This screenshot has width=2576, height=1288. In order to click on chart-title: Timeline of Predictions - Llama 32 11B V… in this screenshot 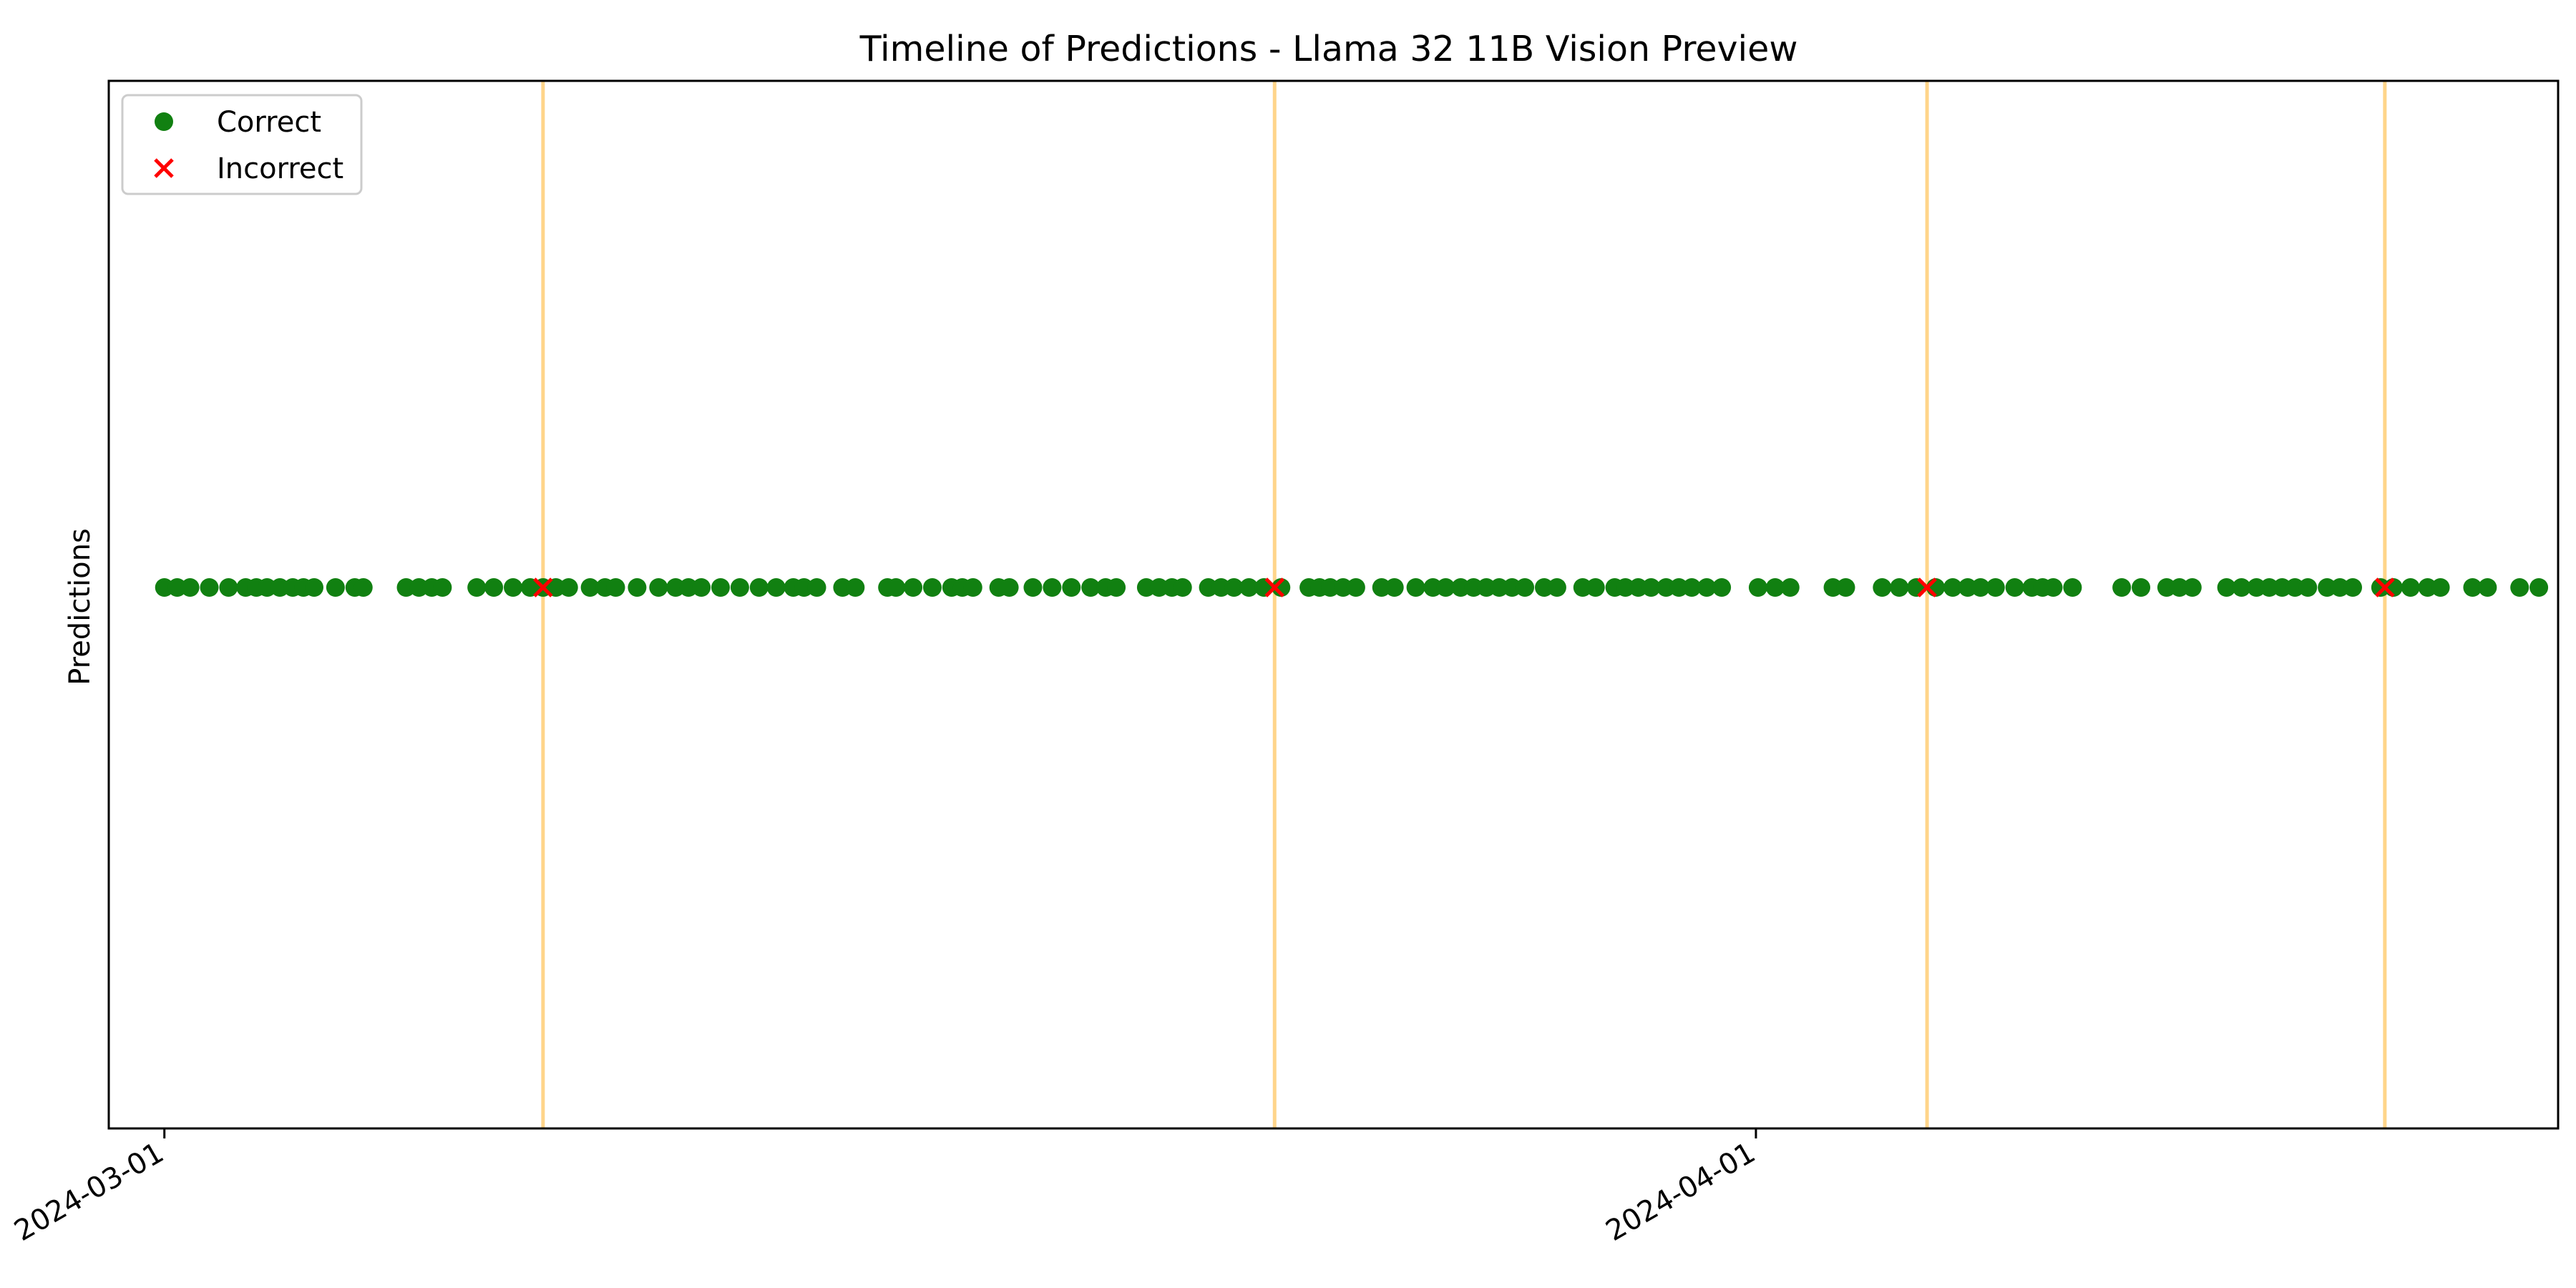, I will do `click(1328, 49)`.